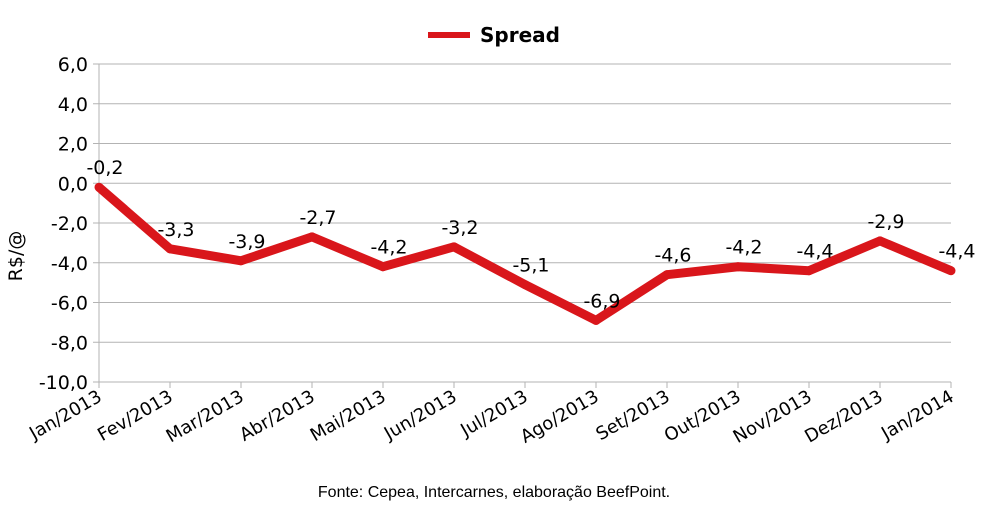 The image size is (988, 513). Describe the element at coordinates (16, 256) in the screenshot. I see `y-axis-label: R$/@` at that location.